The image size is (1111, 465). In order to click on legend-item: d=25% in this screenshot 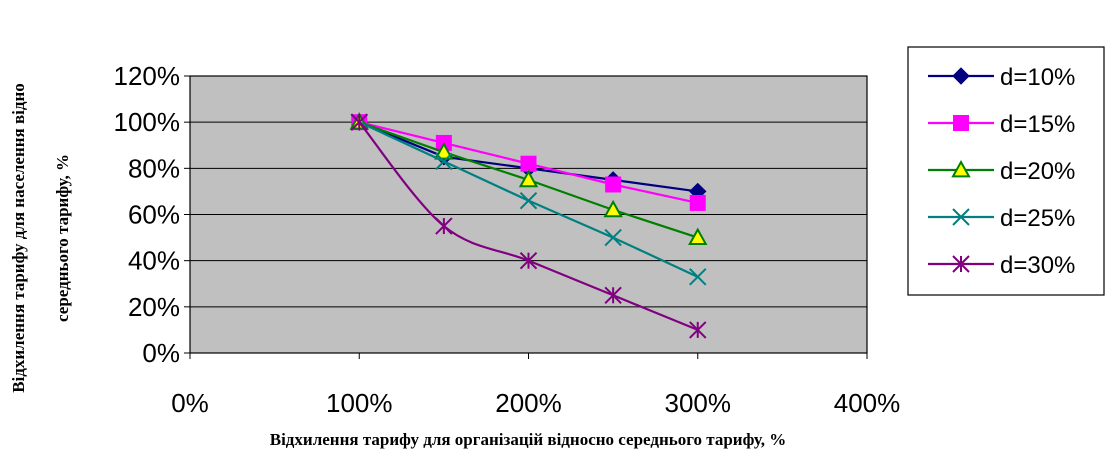, I will do `click(1001, 218)`.